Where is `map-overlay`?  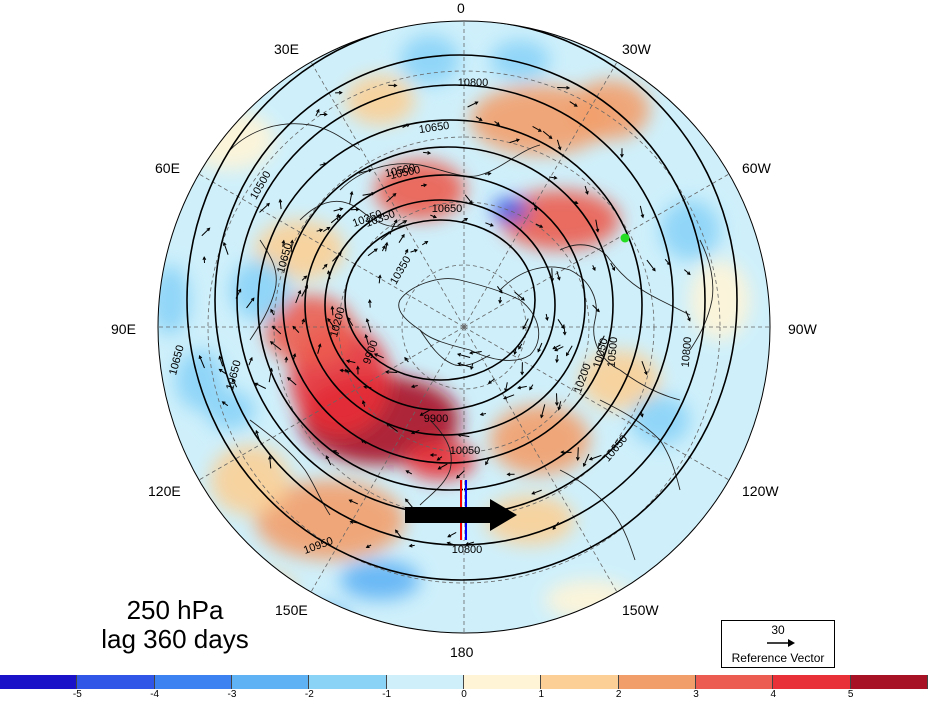 map-overlay is located at coordinates (517, 386).